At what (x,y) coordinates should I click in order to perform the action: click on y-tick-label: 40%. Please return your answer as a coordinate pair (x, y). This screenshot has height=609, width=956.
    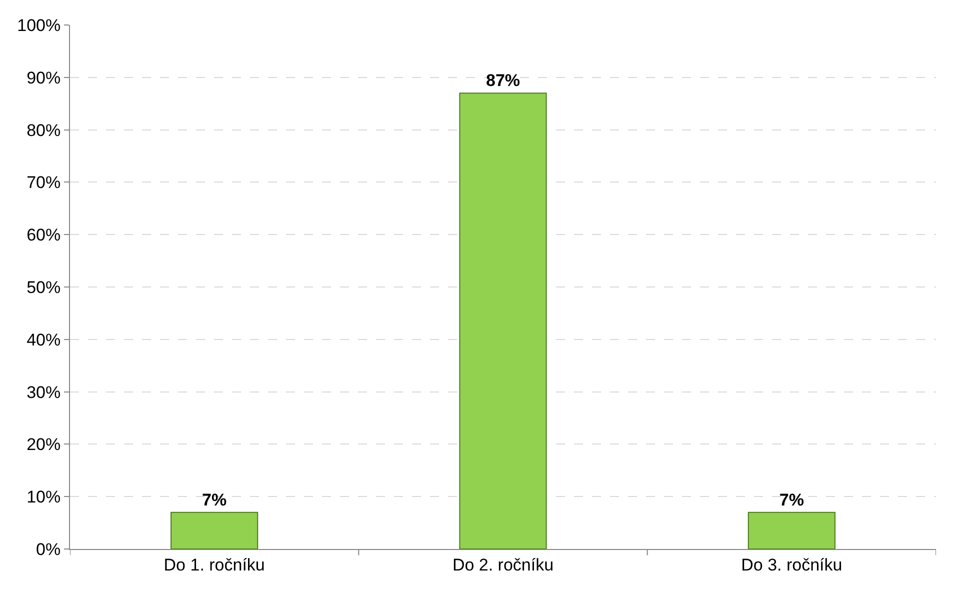
    Looking at the image, I should click on (43, 340).